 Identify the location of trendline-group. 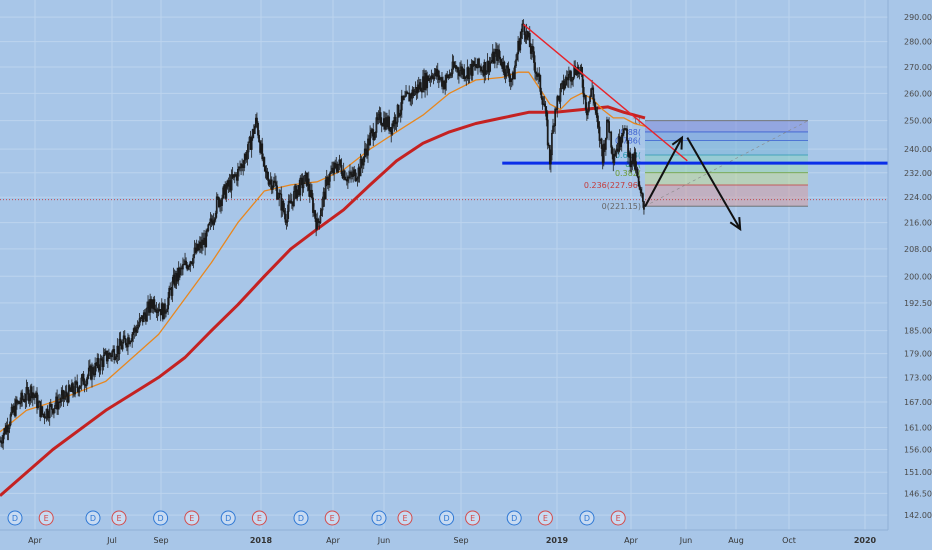
(605, 92).